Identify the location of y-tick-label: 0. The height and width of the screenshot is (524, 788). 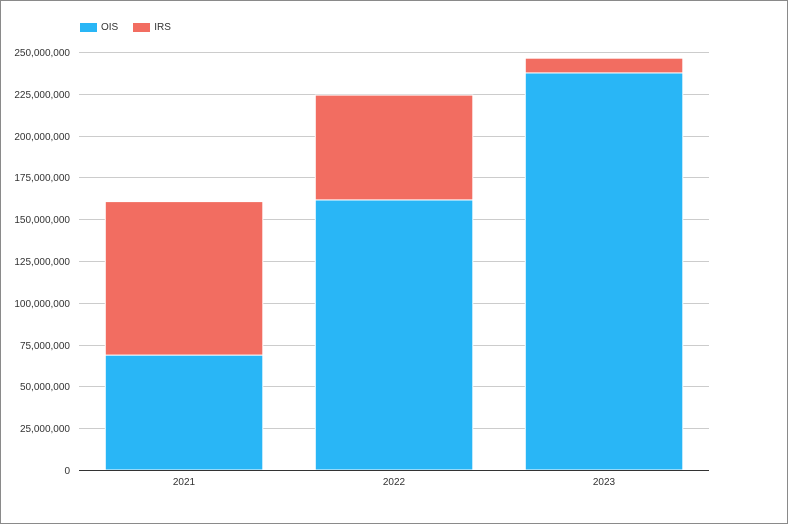
(67, 471).